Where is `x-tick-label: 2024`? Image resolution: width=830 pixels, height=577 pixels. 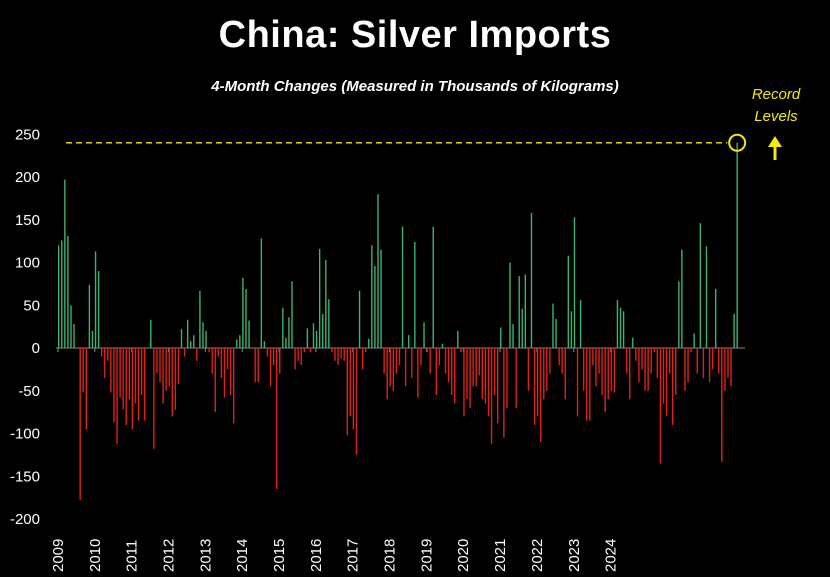
x-tick-label: 2024 is located at coordinates (611, 555).